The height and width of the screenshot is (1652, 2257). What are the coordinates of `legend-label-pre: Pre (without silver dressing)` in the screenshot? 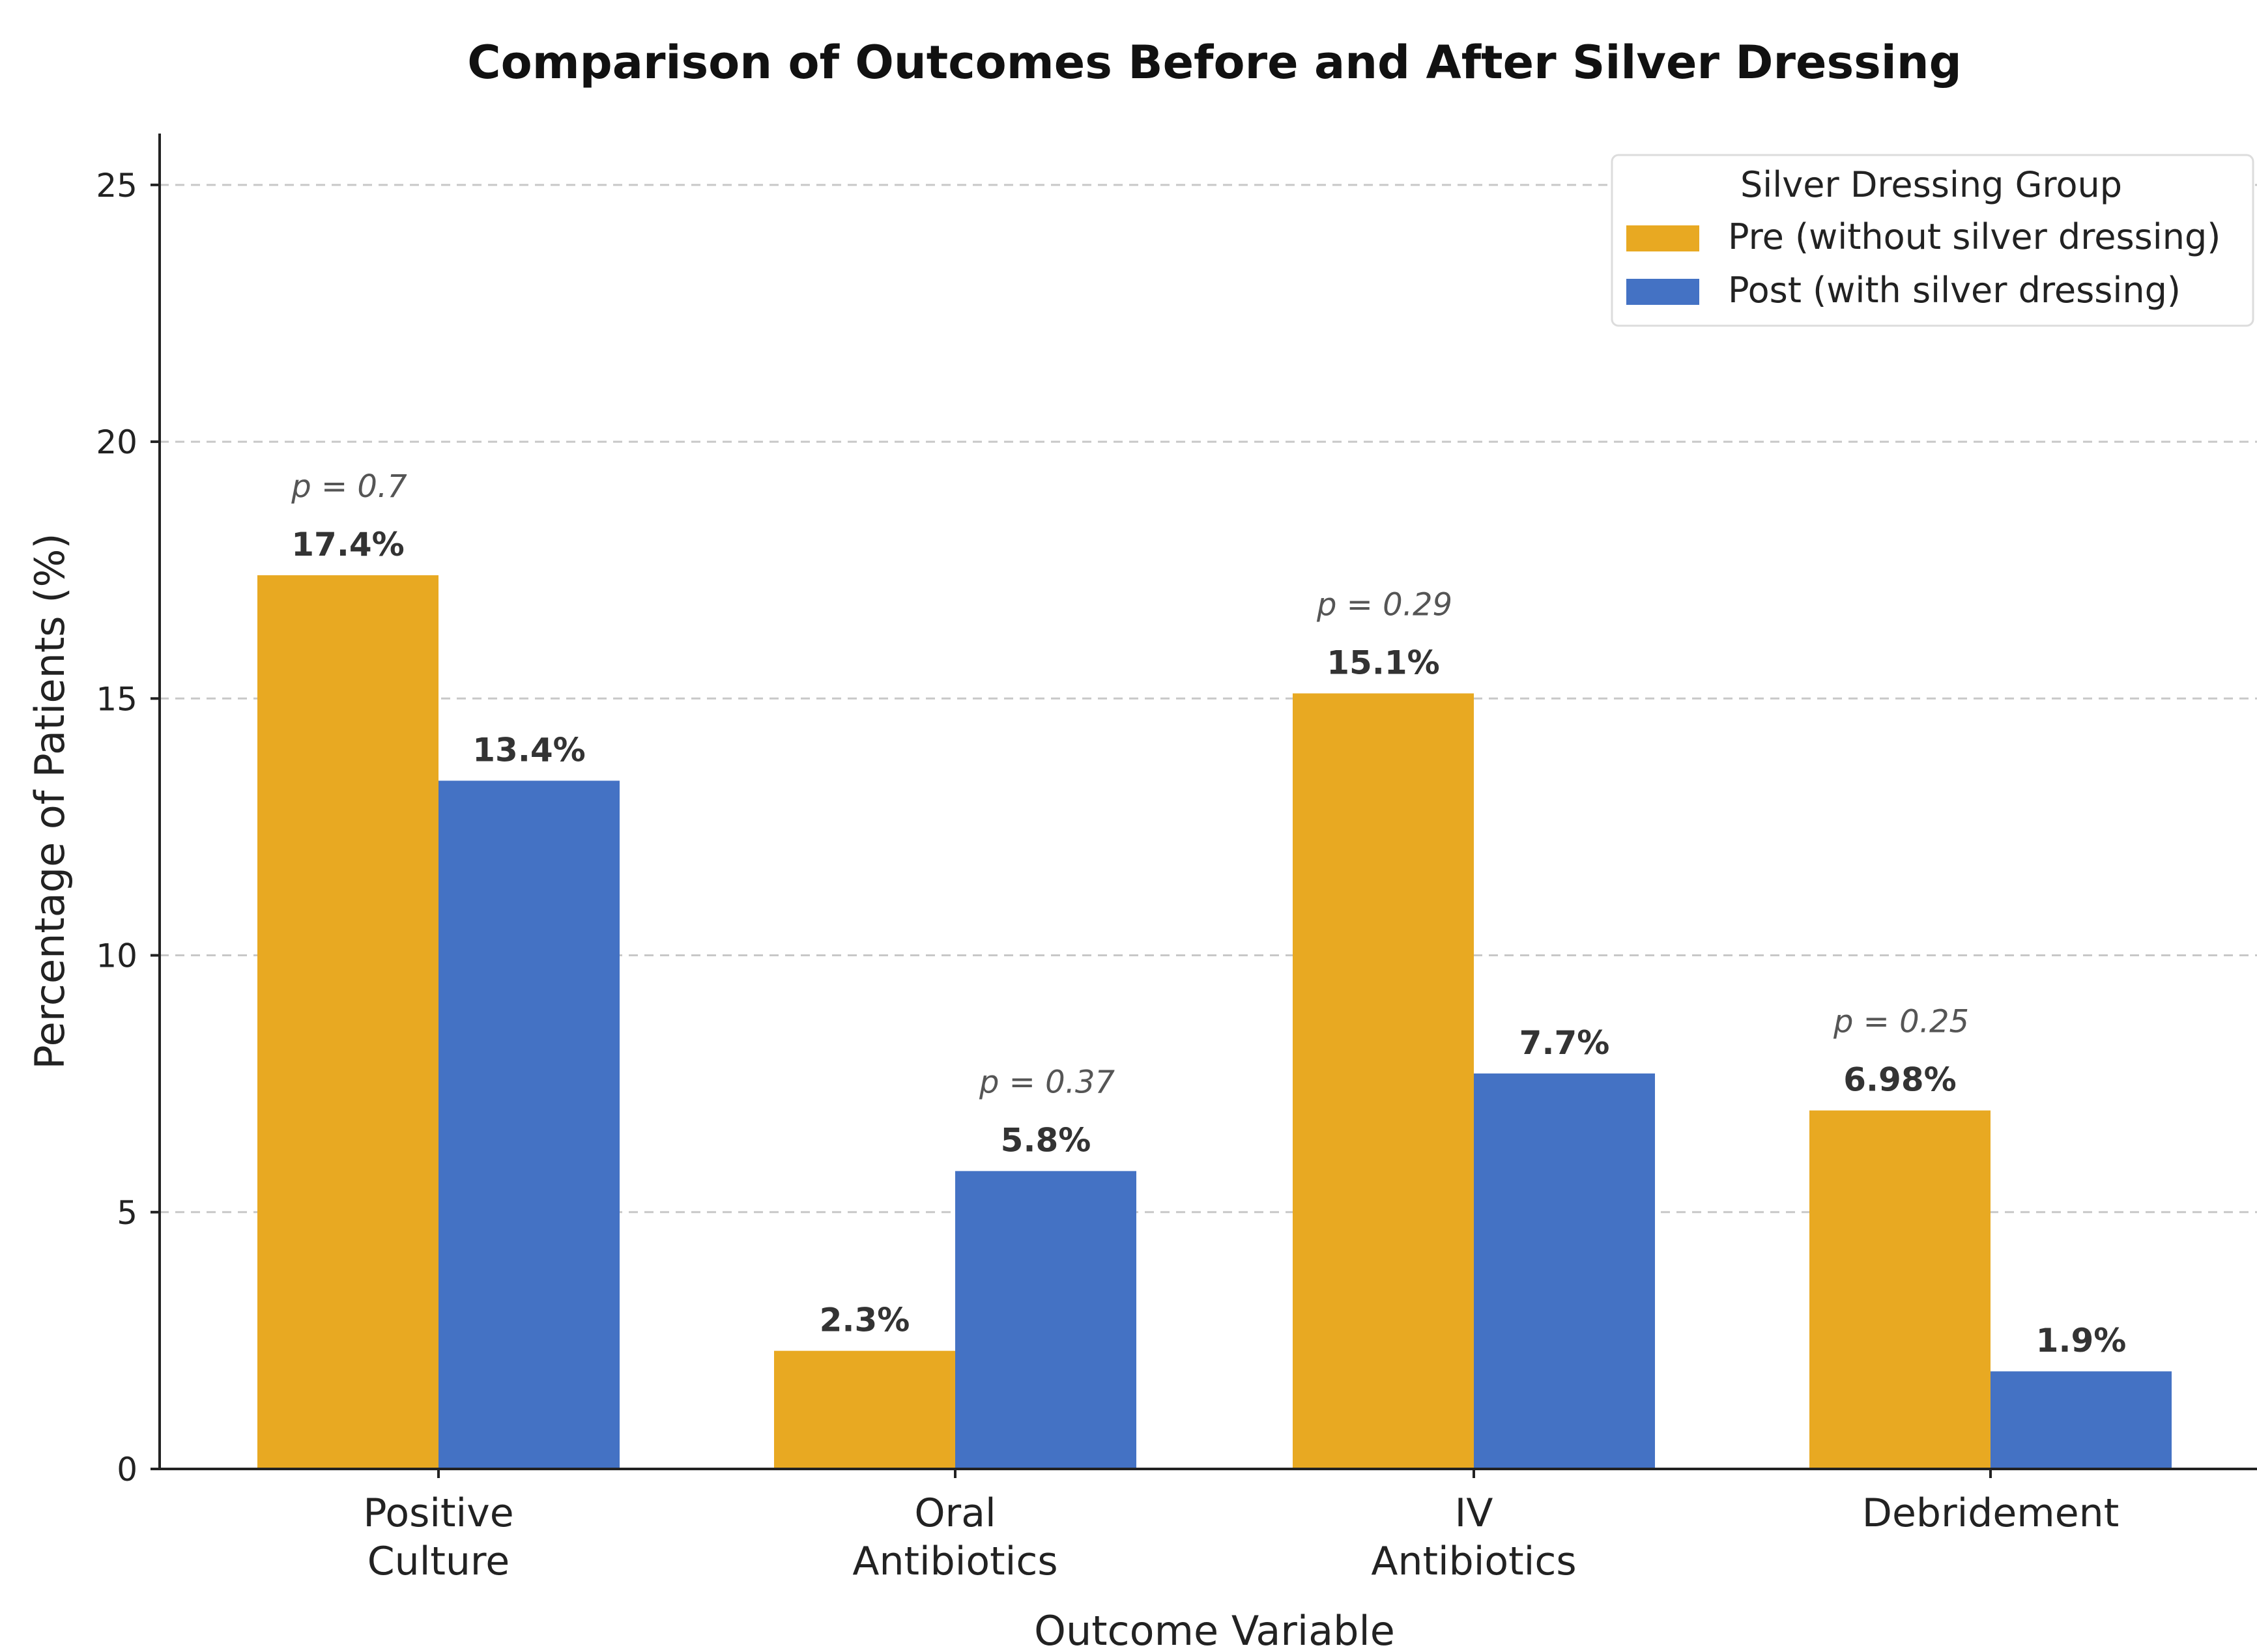 It's located at (1974, 236).